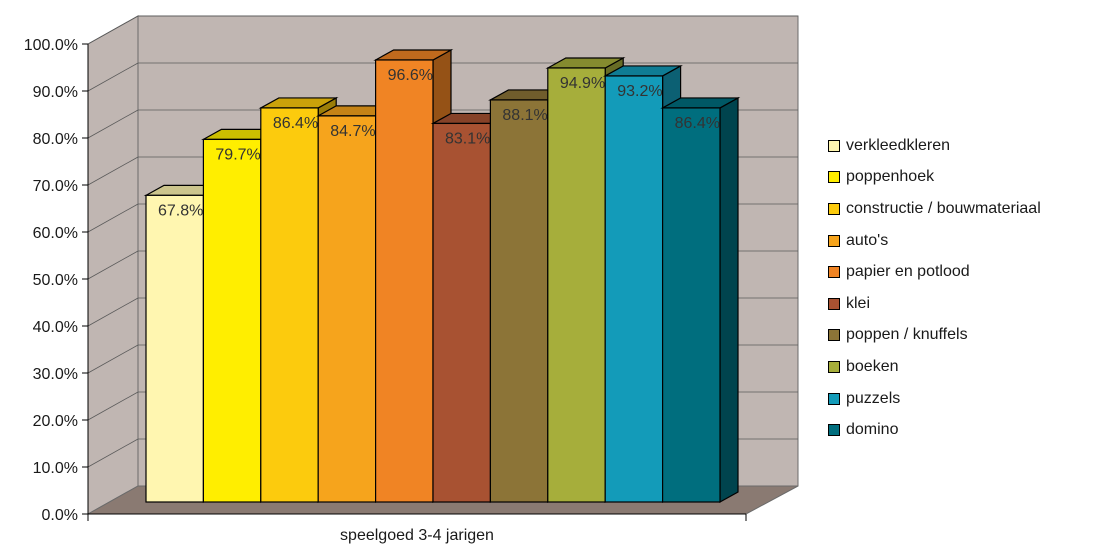  Describe the element at coordinates (180, 210) in the screenshot. I see `data-label: 67.8%` at that location.